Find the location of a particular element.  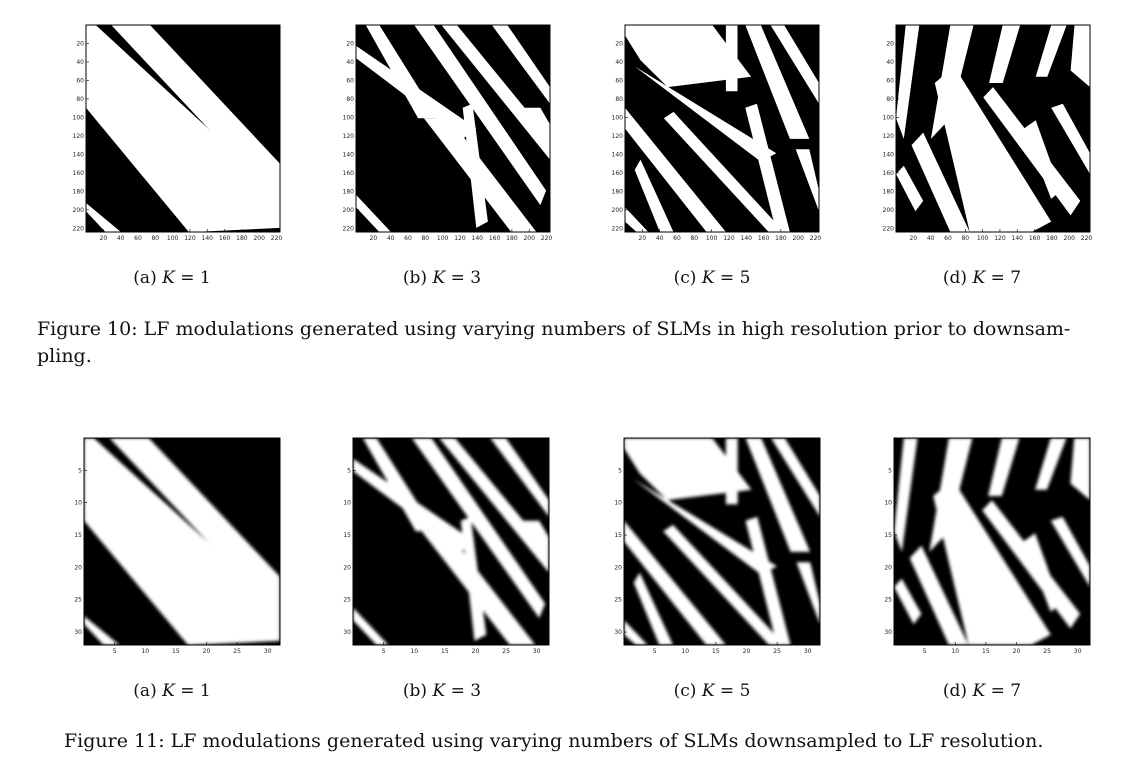

y-tick-label: 180 is located at coordinates (349, 191).